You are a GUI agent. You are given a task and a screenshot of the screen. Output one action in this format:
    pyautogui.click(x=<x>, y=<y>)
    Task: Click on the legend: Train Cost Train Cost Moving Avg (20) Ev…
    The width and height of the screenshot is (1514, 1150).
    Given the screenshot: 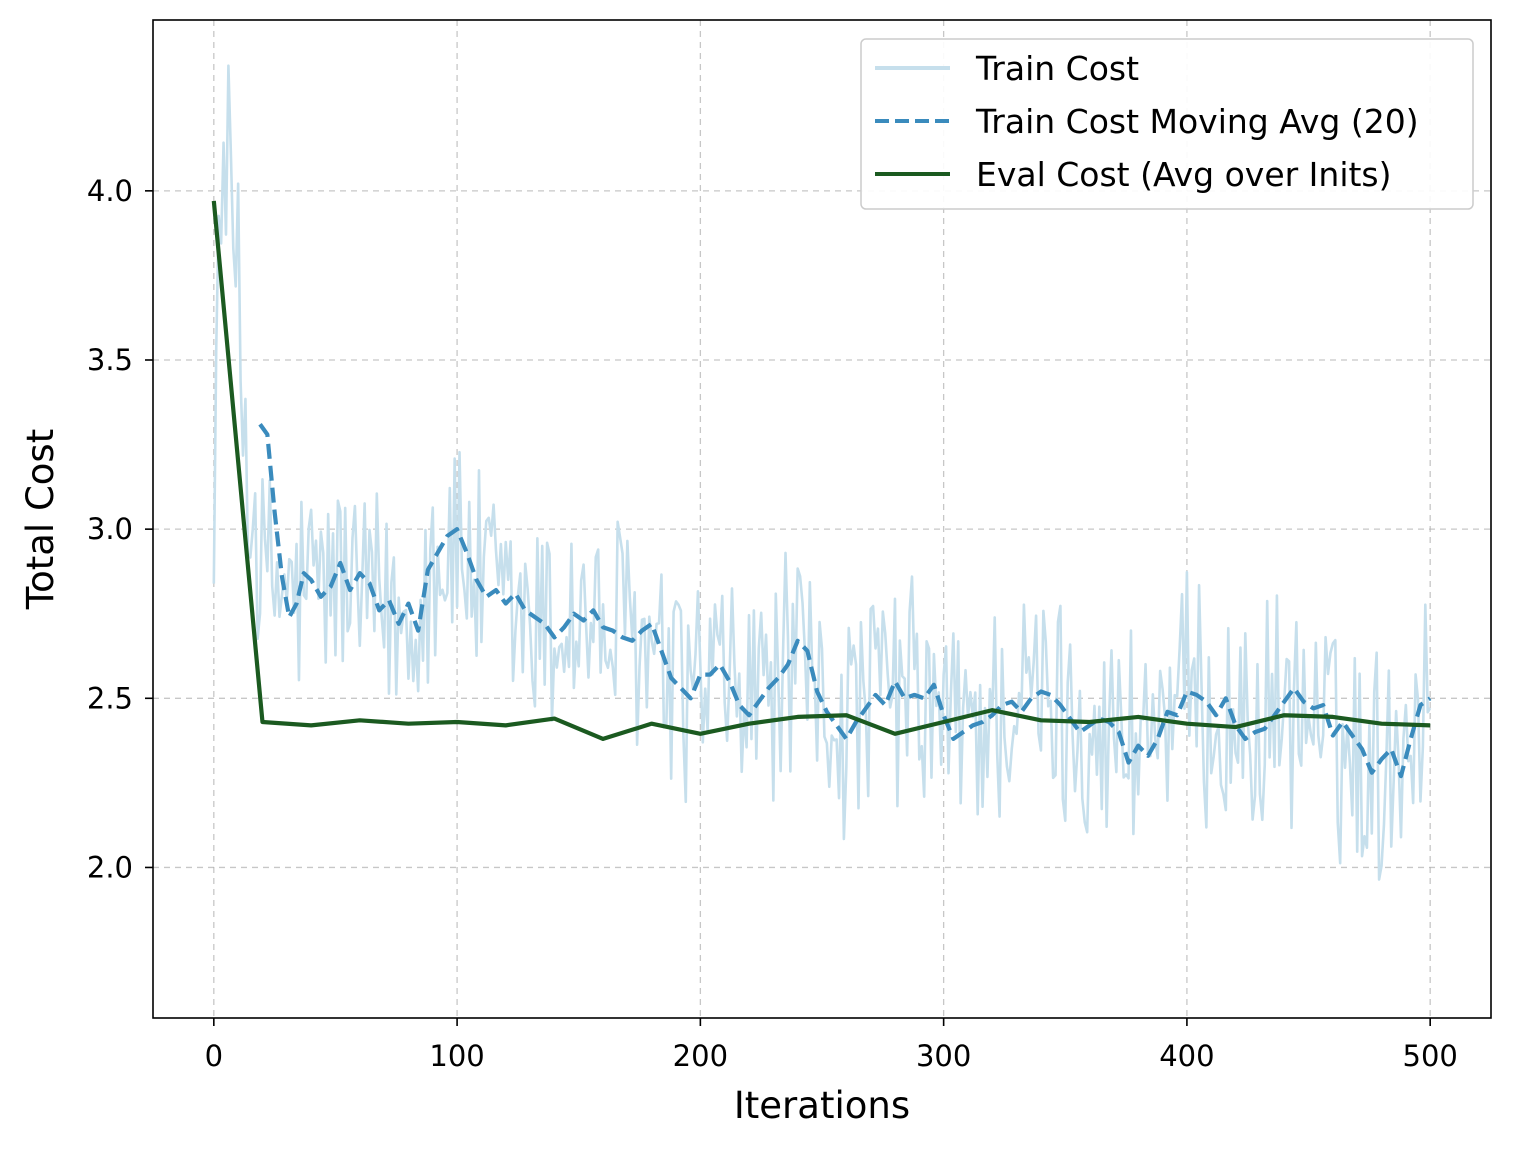 What is the action you would take?
    pyautogui.click(x=1167, y=124)
    